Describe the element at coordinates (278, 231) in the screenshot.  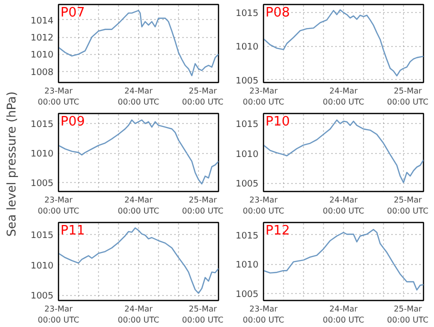
I see `chart-title: P12` at that location.